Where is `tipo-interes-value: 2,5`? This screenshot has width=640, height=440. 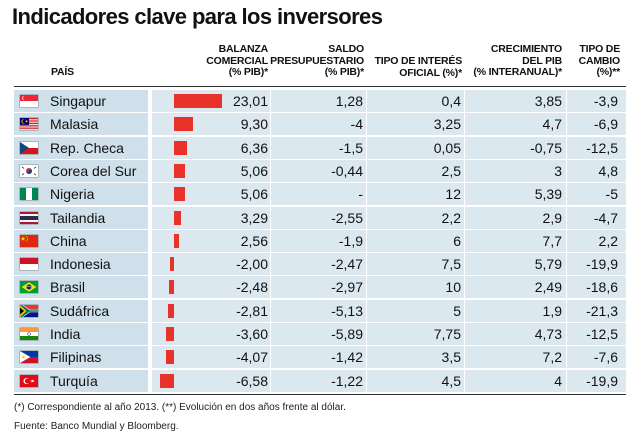
tipo-interes-value: 2,5 is located at coordinates (451, 170).